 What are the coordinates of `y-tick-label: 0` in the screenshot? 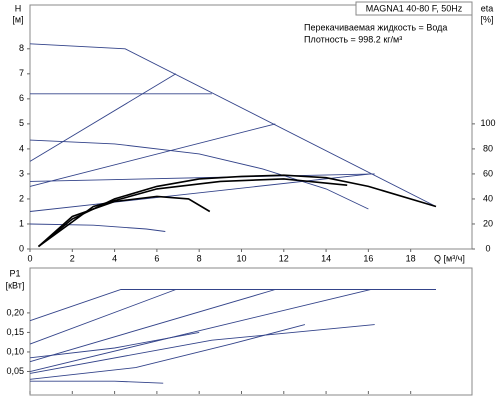 It's located at (21, 248).